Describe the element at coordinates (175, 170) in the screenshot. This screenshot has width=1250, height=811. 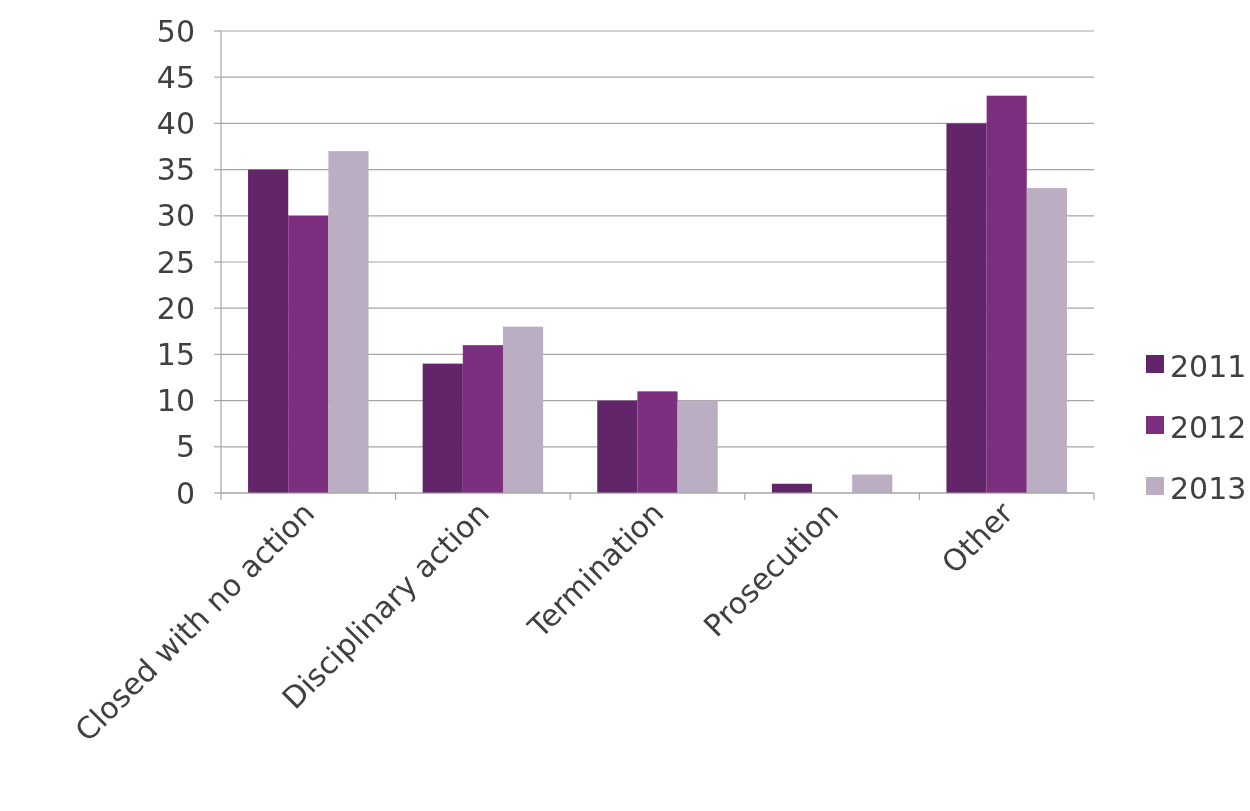
I see `y-tick-label: 35` at that location.